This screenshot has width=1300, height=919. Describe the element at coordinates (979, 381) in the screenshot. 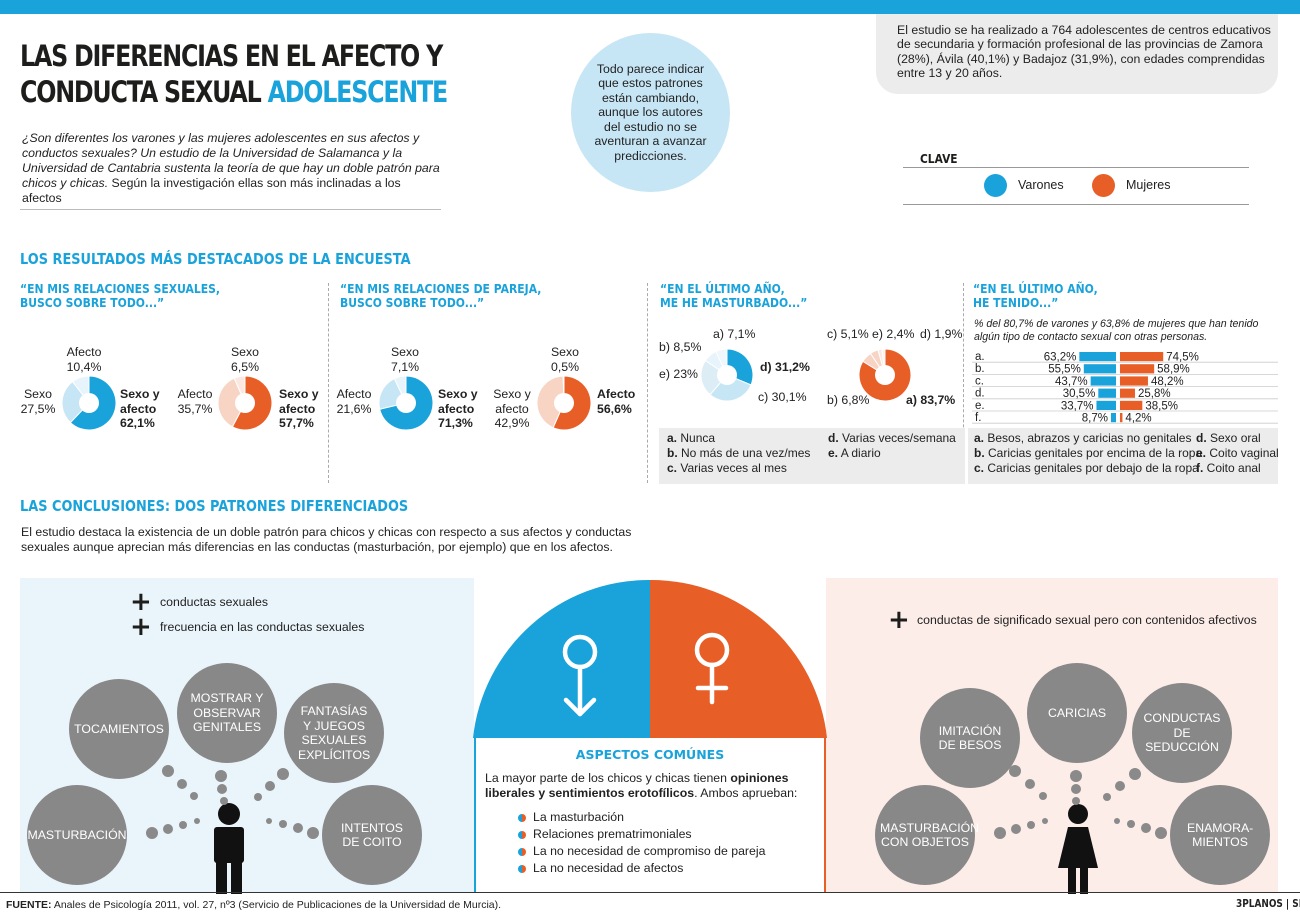

I see `bar-category-label: c.` at that location.